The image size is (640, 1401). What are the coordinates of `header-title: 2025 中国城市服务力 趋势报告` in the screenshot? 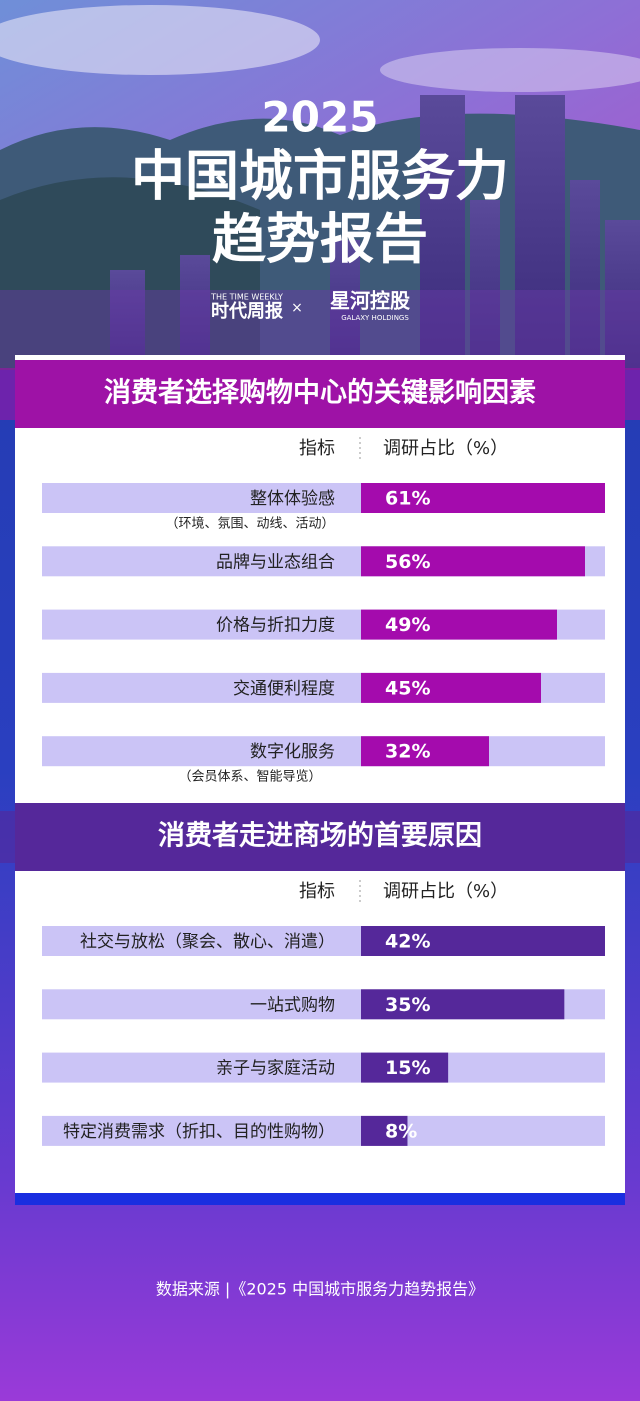 It's located at (320, 182).